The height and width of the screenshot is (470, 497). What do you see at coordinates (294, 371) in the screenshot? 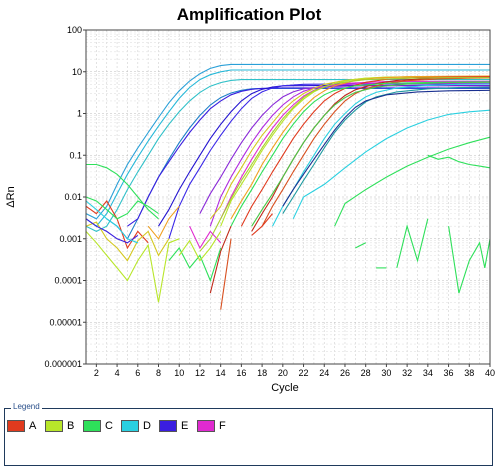
I see `x-axis-ticks: 2 4 6 8 10 12 14 16 18 20 22 24 26 28 30 32 34 36 38 40` at bounding box center [294, 371].